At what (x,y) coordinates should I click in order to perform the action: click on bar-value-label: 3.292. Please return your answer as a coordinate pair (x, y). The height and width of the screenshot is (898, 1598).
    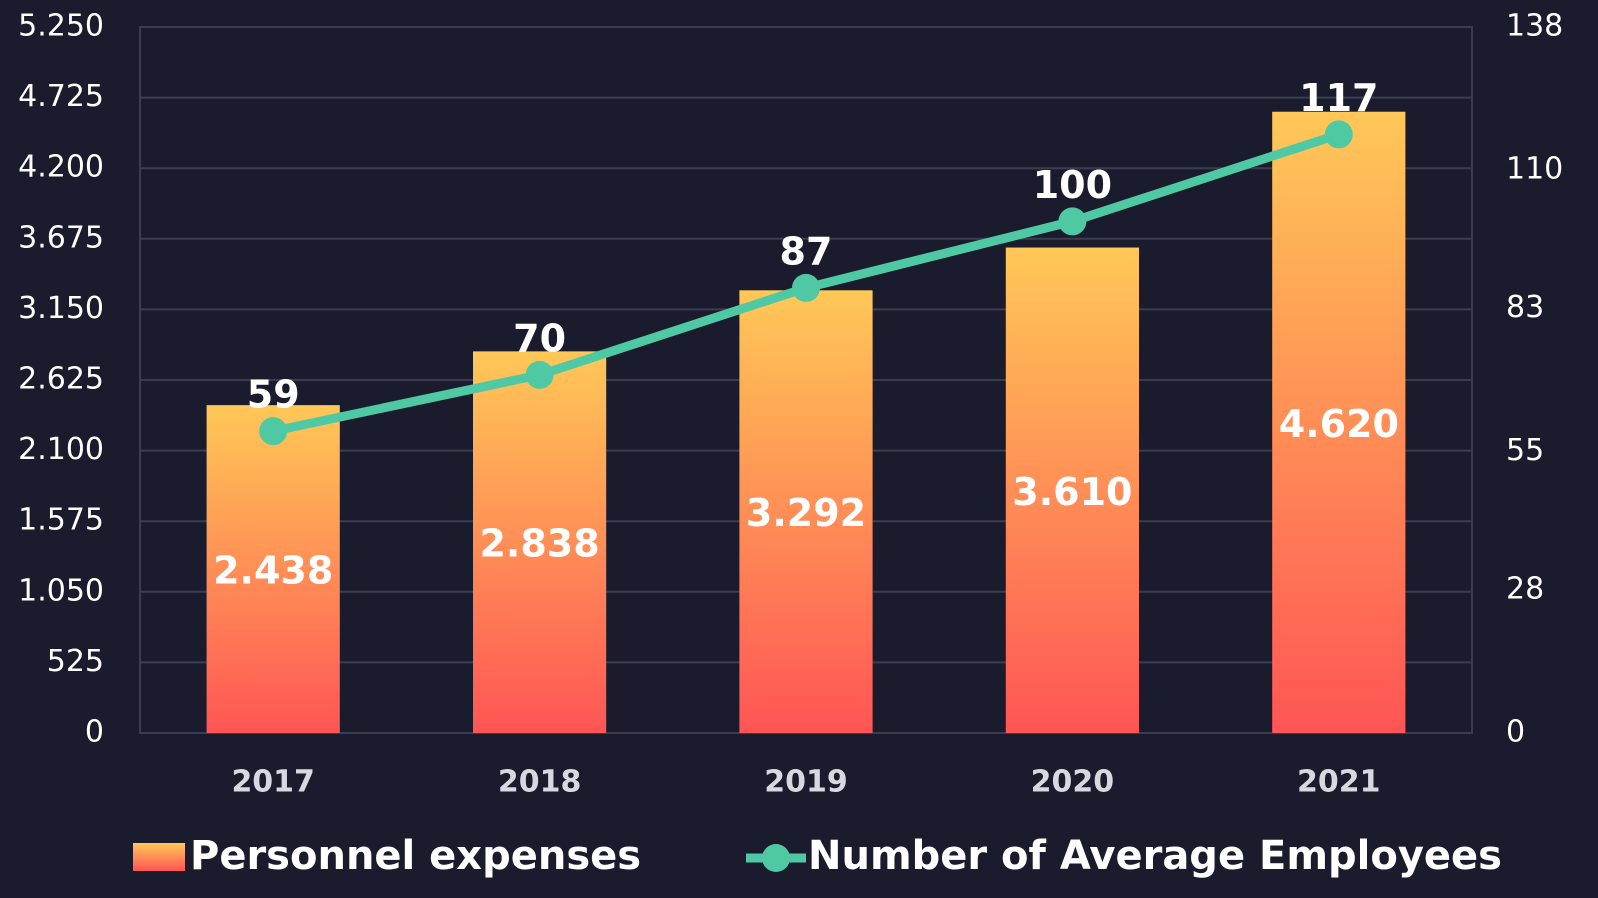
    Looking at the image, I should click on (806, 513).